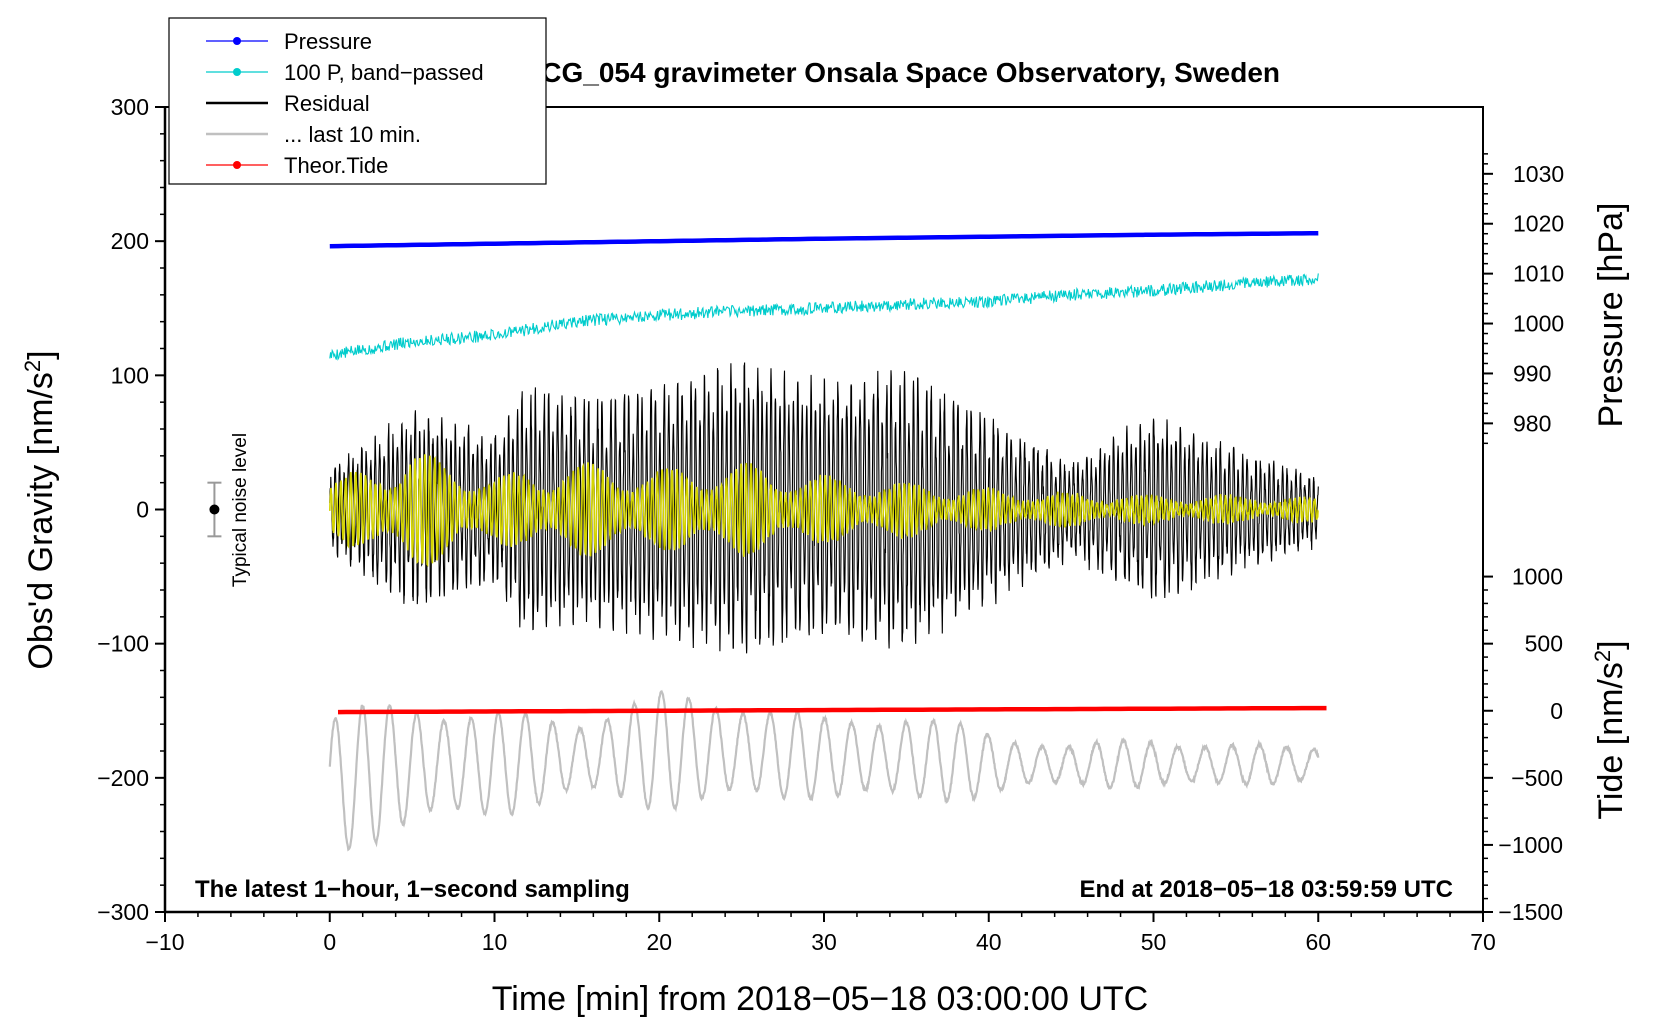 The height and width of the screenshot is (1020, 1660). I want to click on legend-box, so click(357, 101).